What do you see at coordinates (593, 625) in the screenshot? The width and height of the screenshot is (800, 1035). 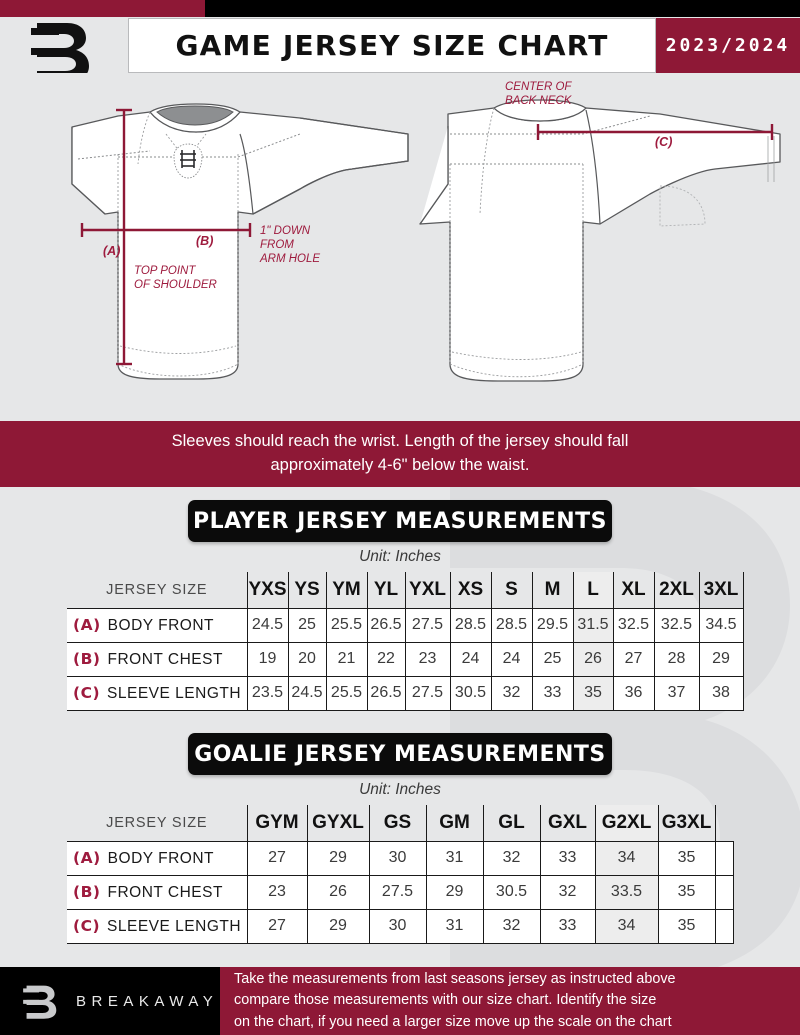 I see `measurement-cell: 31.5` at bounding box center [593, 625].